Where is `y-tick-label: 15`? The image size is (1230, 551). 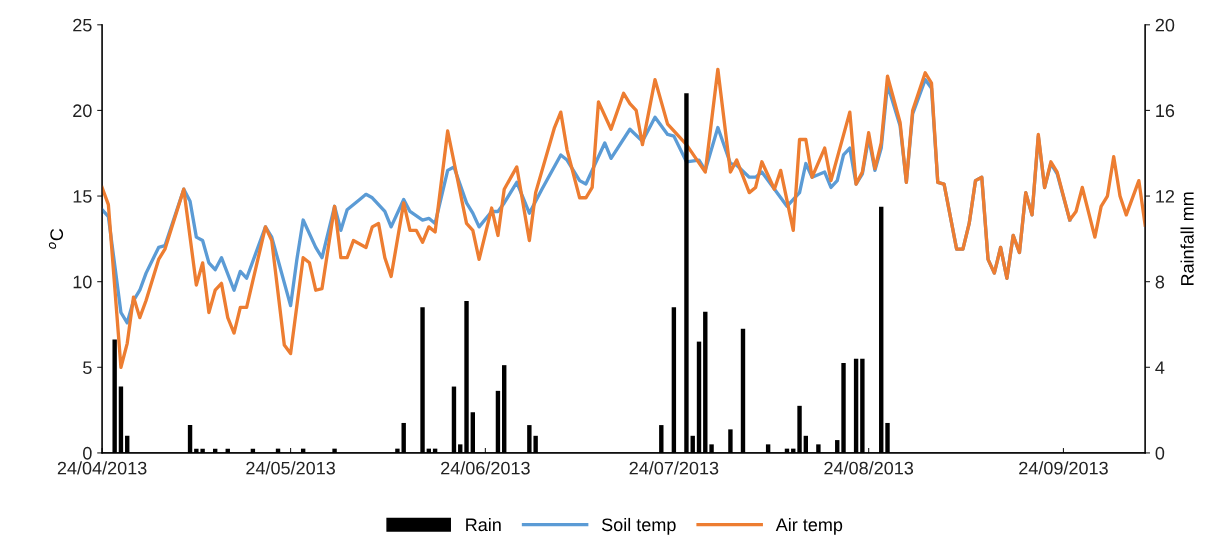 y-tick-label: 15 is located at coordinates (82, 196).